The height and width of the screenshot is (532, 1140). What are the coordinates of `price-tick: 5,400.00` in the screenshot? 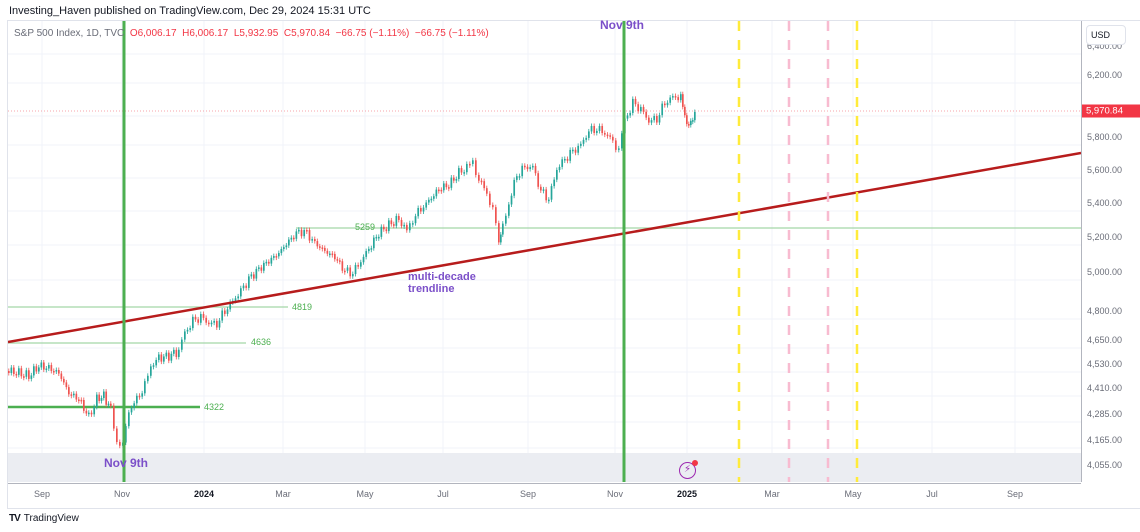 It's located at (1105, 203).